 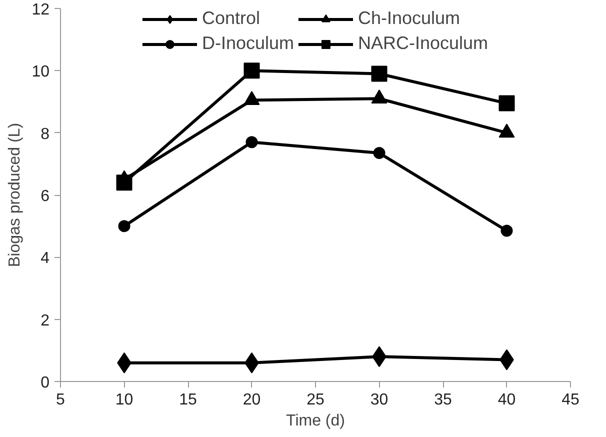 What do you see at coordinates (45, 196) in the screenshot?
I see `y-tick-label: 6` at bounding box center [45, 196].